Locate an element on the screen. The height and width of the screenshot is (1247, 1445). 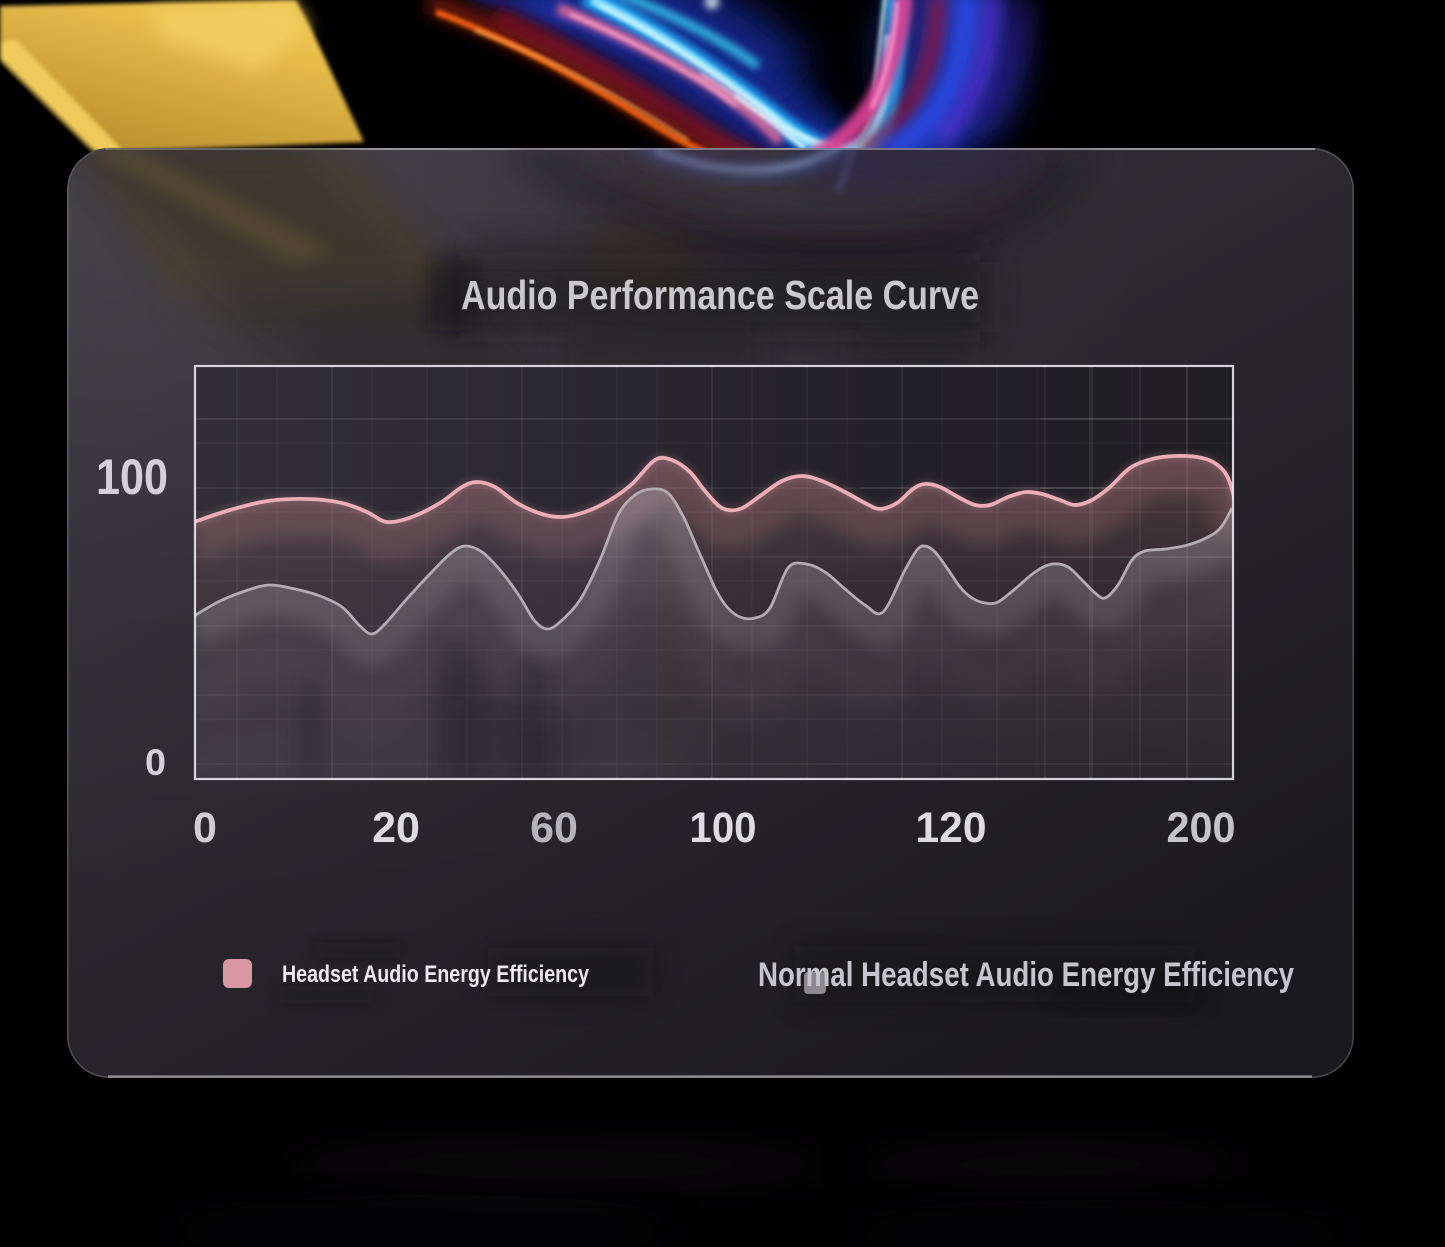
svg-text: 60 is located at coordinates (554, 828).